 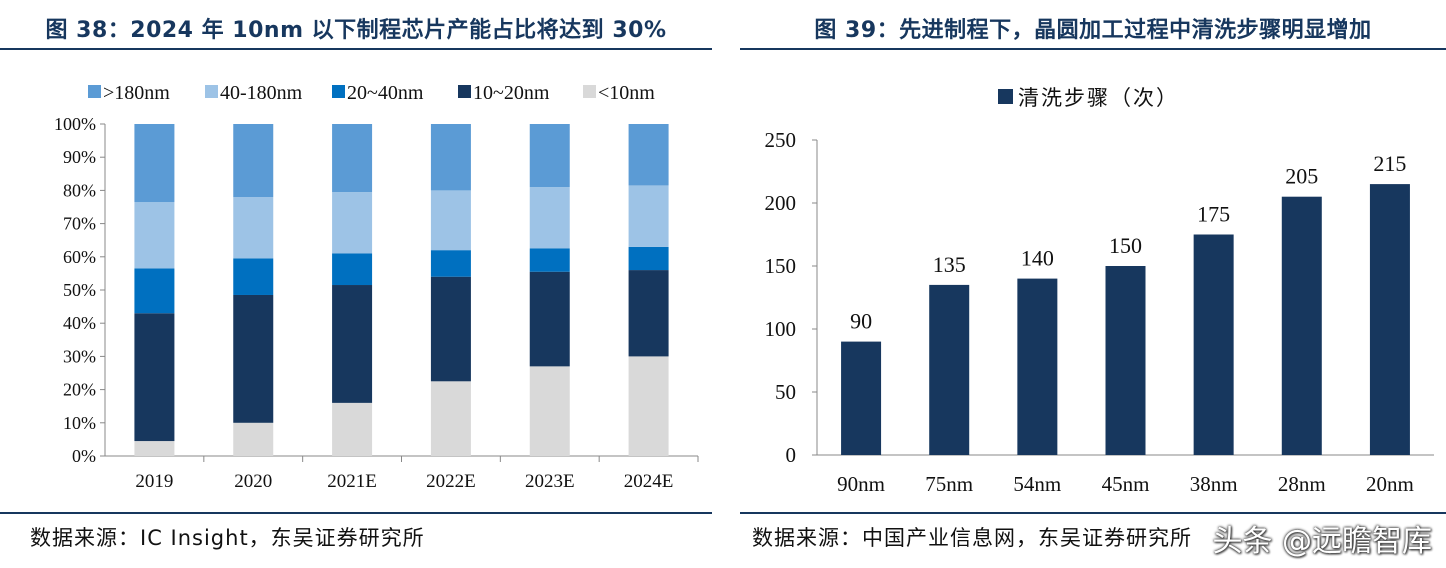 What do you see at coordinates (649, 481) in the screenshot?
I see `left-x-tick-label: 2024E` at bounding box center [649, 481].